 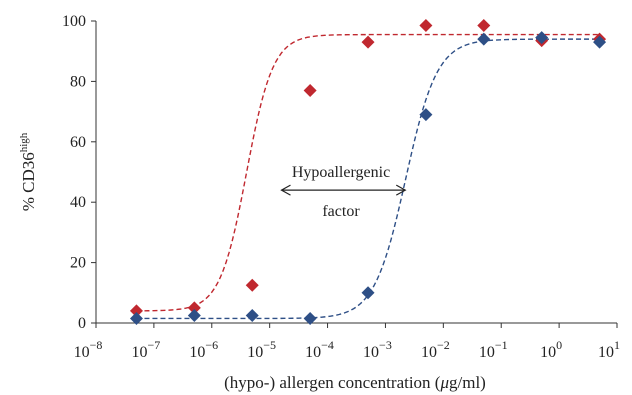 What do you see at coordinates (78, 263) in the screenshot?
I see `y-tick-label: 20` at bounding box center [78, 263].